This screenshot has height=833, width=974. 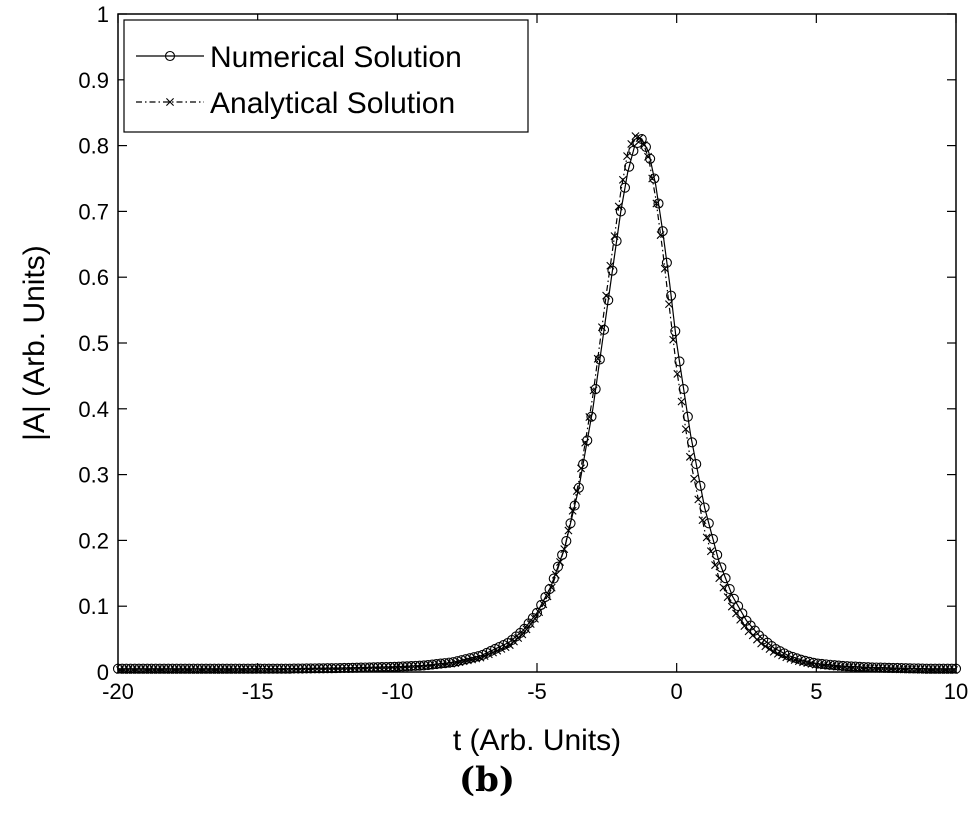 I want to click on y-tick-label: 0.8, so click(x=93, y=146).